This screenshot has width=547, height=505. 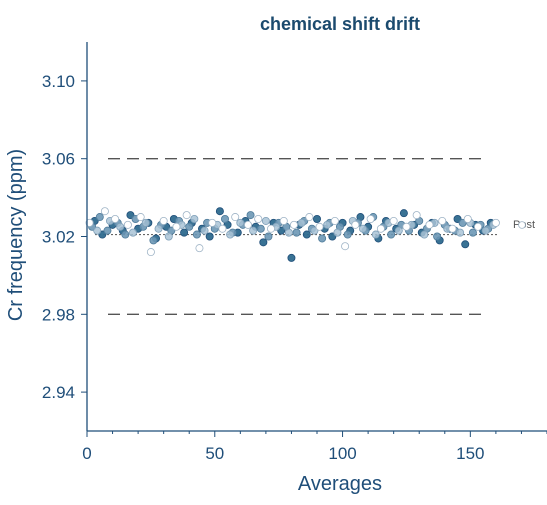 What do you see at coordinates (58, 237) in the screenshot?
I see `y-tick-label: 3.02` at bounding box center [58, 237].